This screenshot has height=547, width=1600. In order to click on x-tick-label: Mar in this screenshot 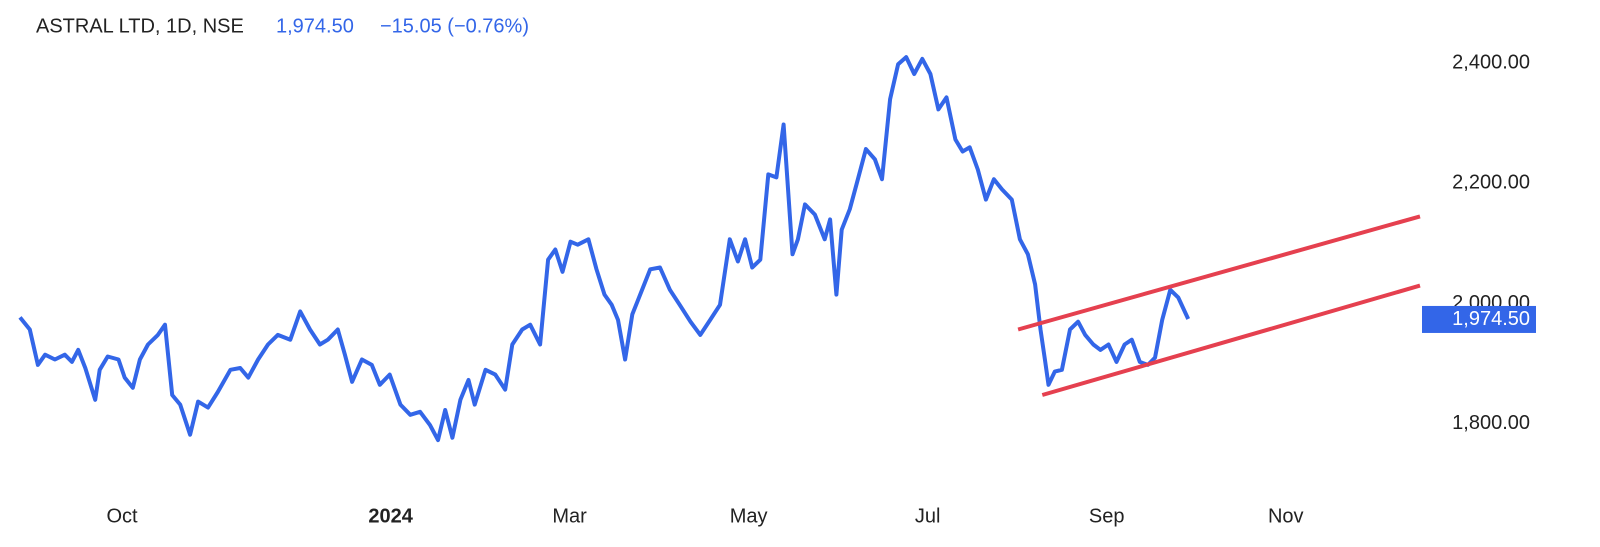, I will do `click(569, 516)`.